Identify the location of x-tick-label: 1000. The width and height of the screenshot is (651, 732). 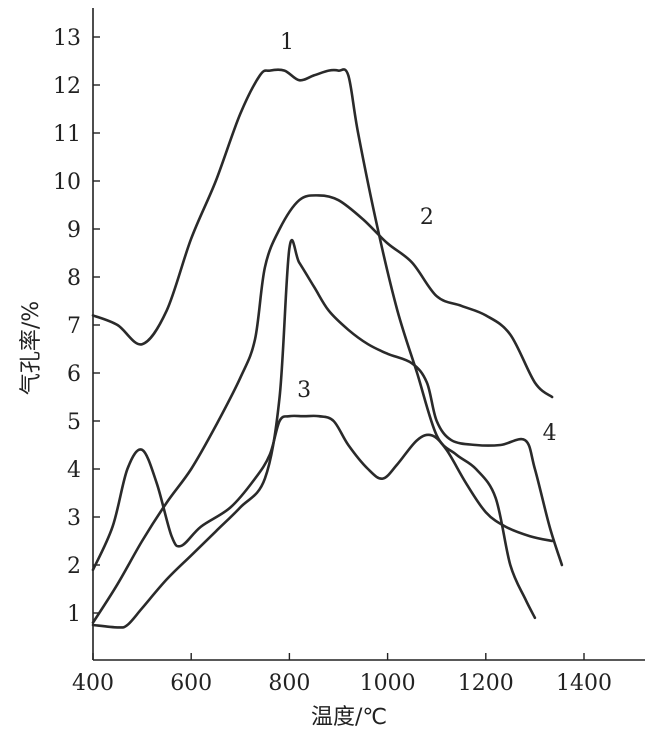
(388, 683).